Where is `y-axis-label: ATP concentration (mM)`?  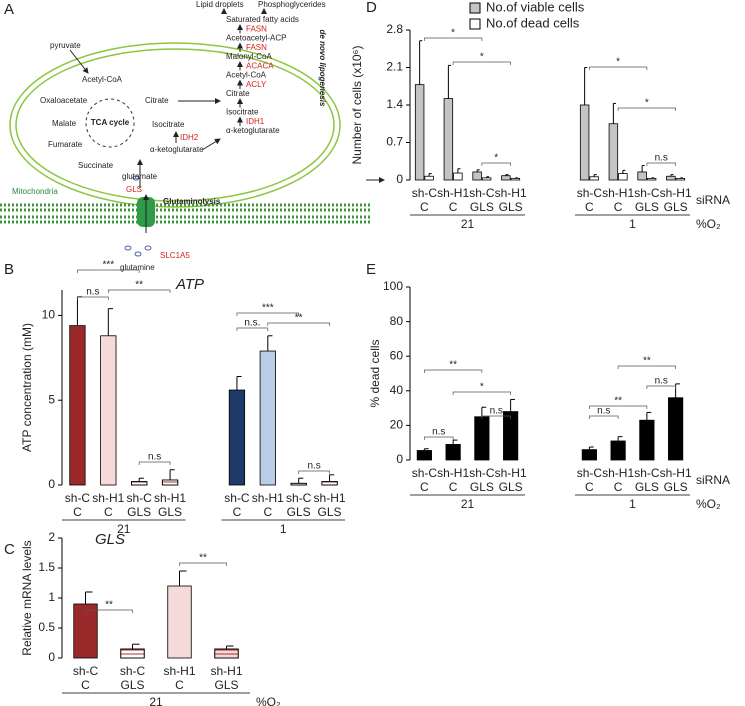 y-axis-label: ATP concentration (mM) is located at coordinates (27, 387).